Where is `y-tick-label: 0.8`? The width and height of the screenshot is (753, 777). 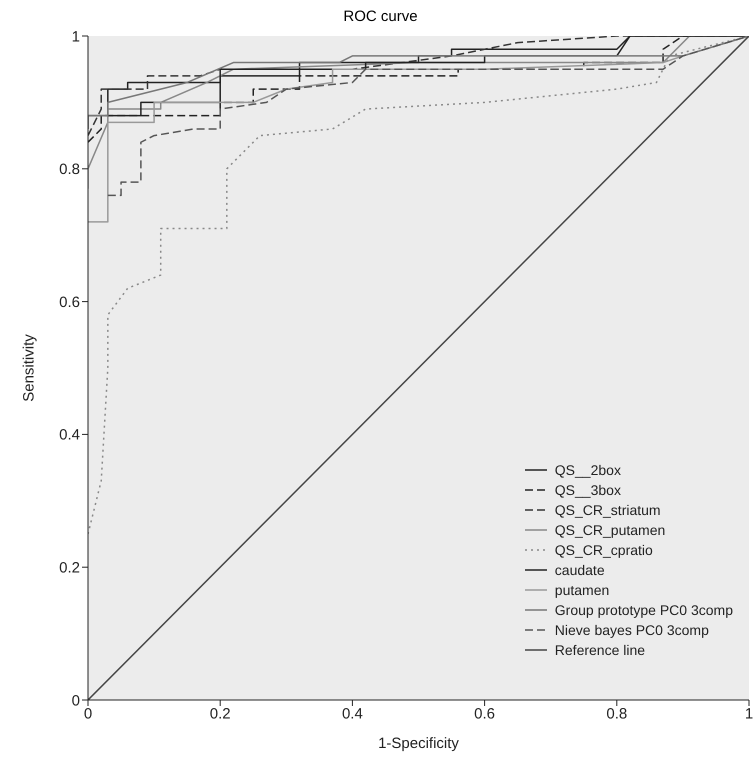 y-tick-label: 0.8 is located at coordinates (69, 169).